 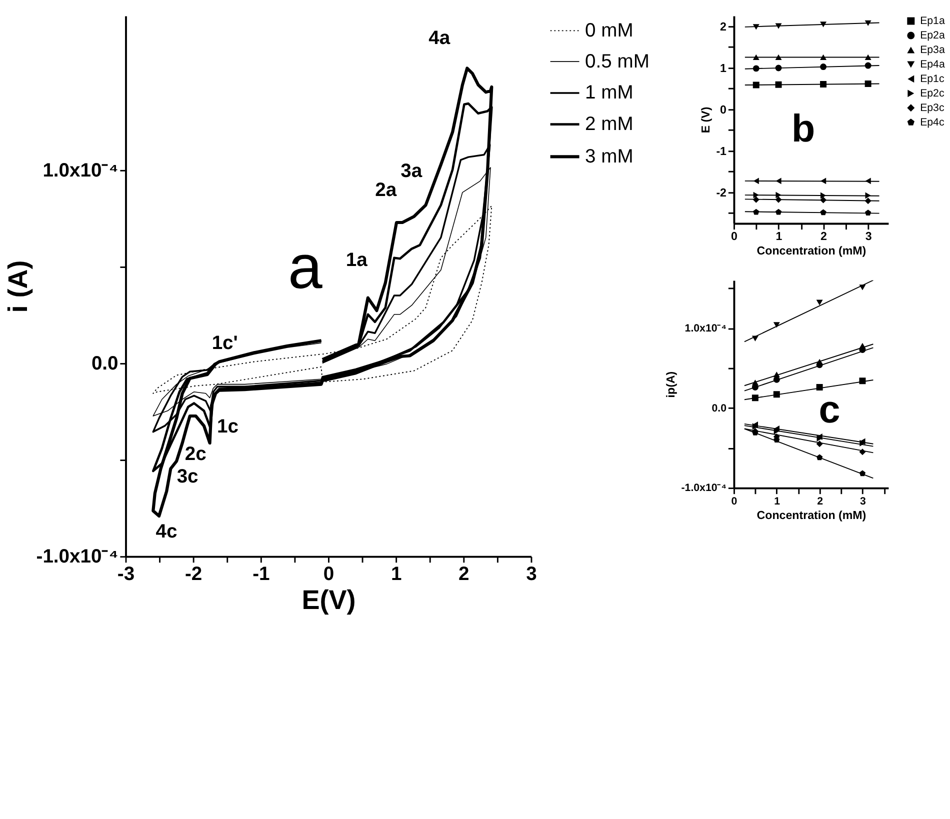 I want to click on y-tick-label: 1, so click(x=724, y=68).